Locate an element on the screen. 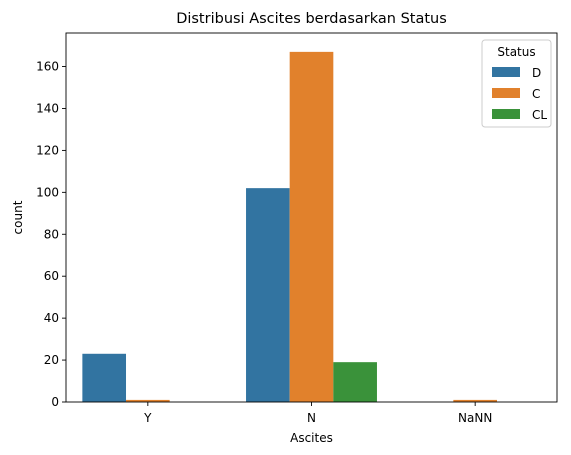  bar-D-Y is located at coordinates (104, 377).